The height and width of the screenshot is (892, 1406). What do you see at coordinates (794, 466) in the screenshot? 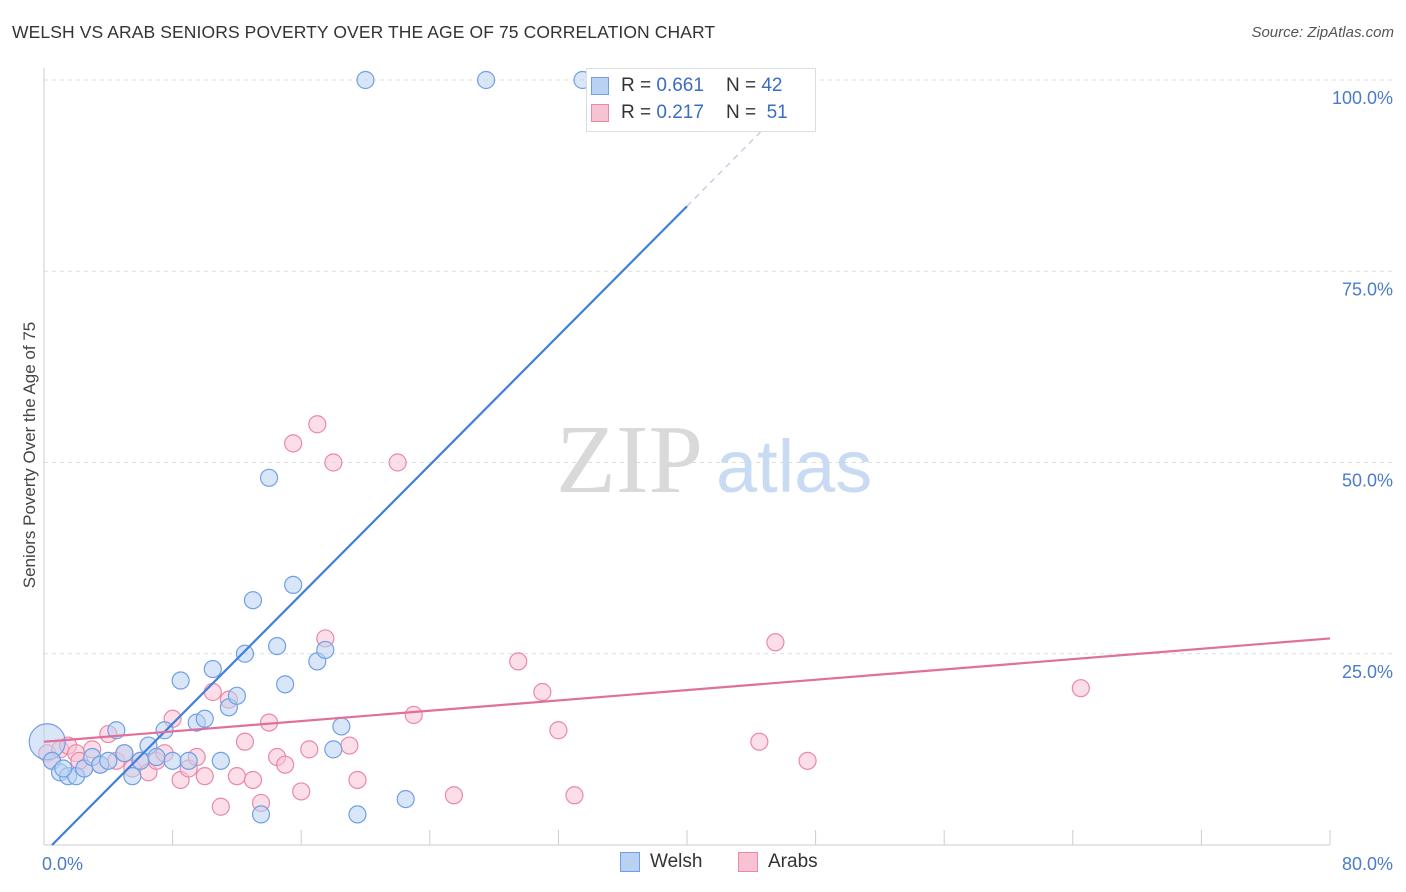
I see `watermark-atlas: atlas` at bounding box center [794, 466].